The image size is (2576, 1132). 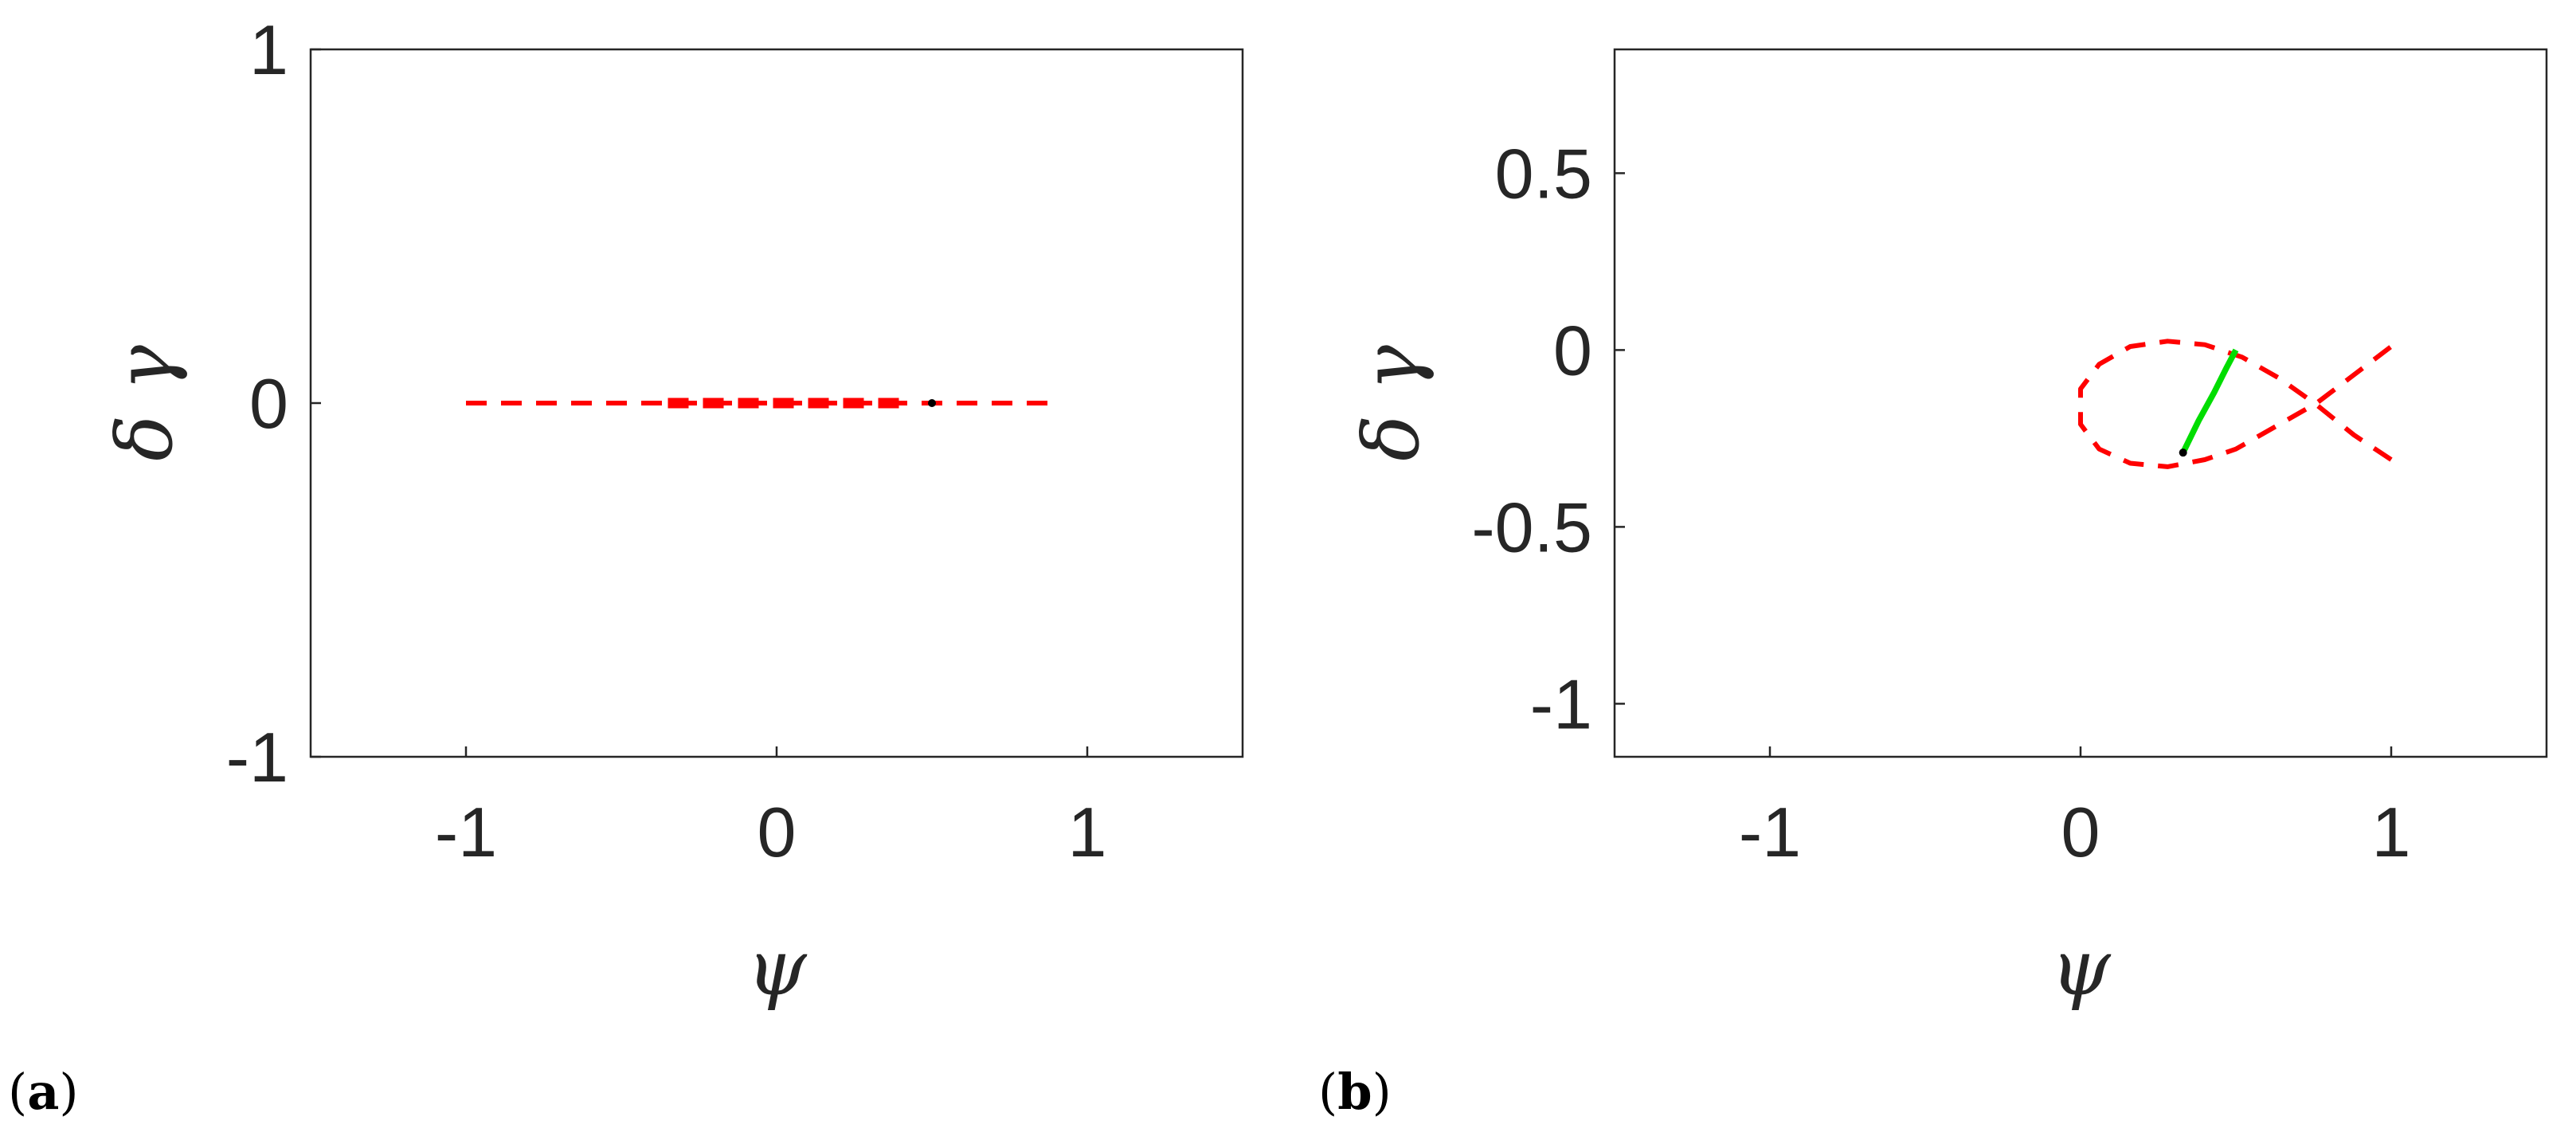 I want to click on y-tick-label: 0.5, so click(x=1543, y=173).